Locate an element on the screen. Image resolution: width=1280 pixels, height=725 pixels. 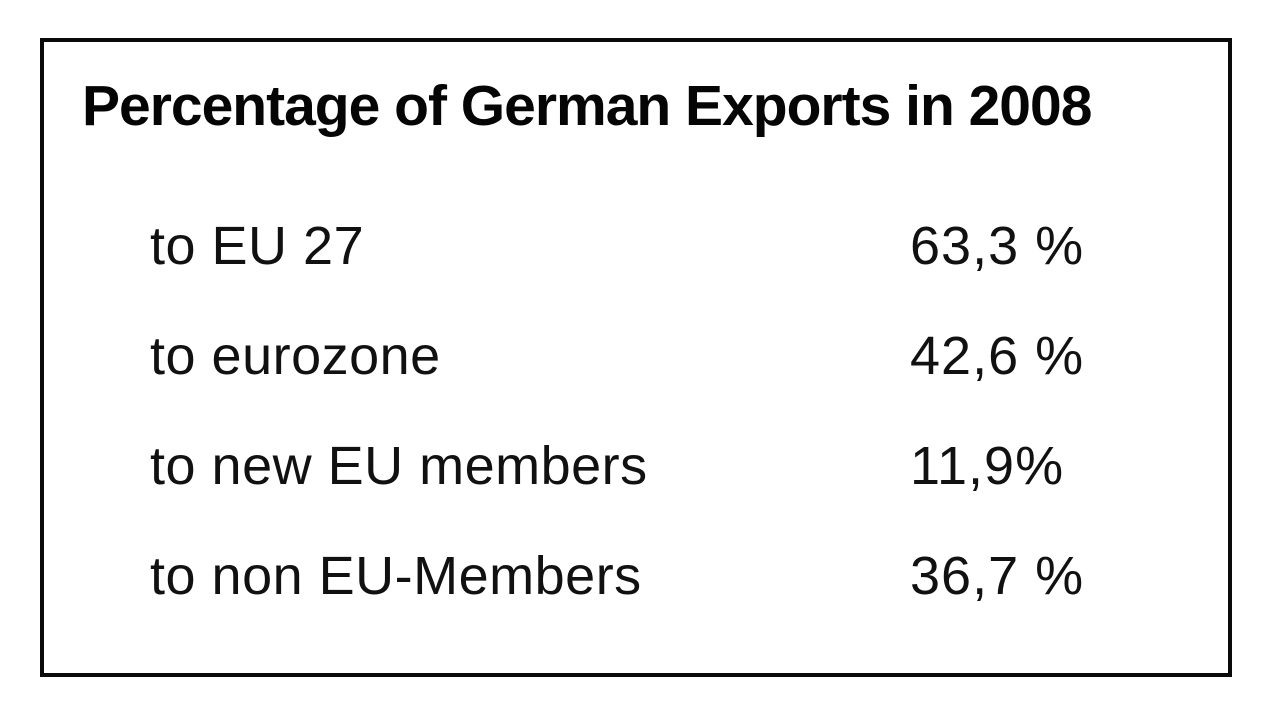
figure-title: Percentage of German Exports in 2008 is located at coordinates (587, 106).